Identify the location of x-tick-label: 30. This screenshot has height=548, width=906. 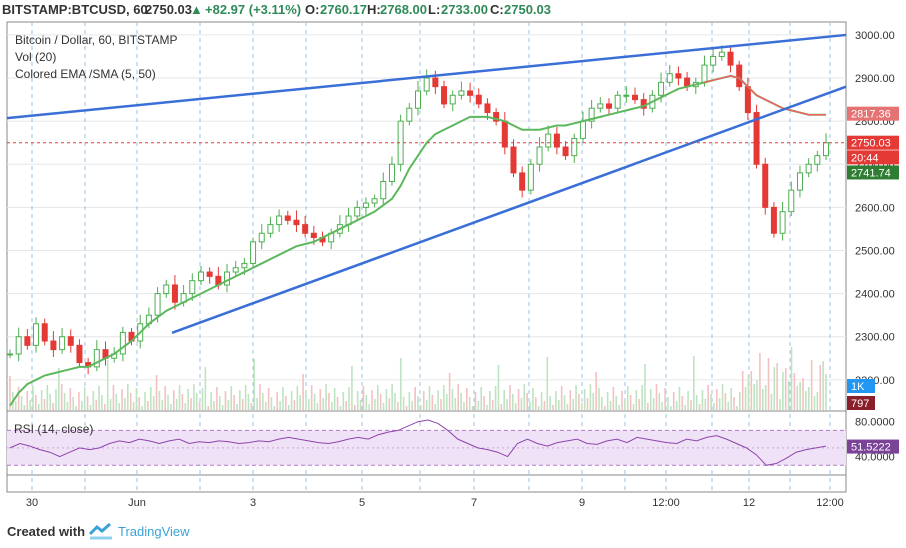
(32, 503).